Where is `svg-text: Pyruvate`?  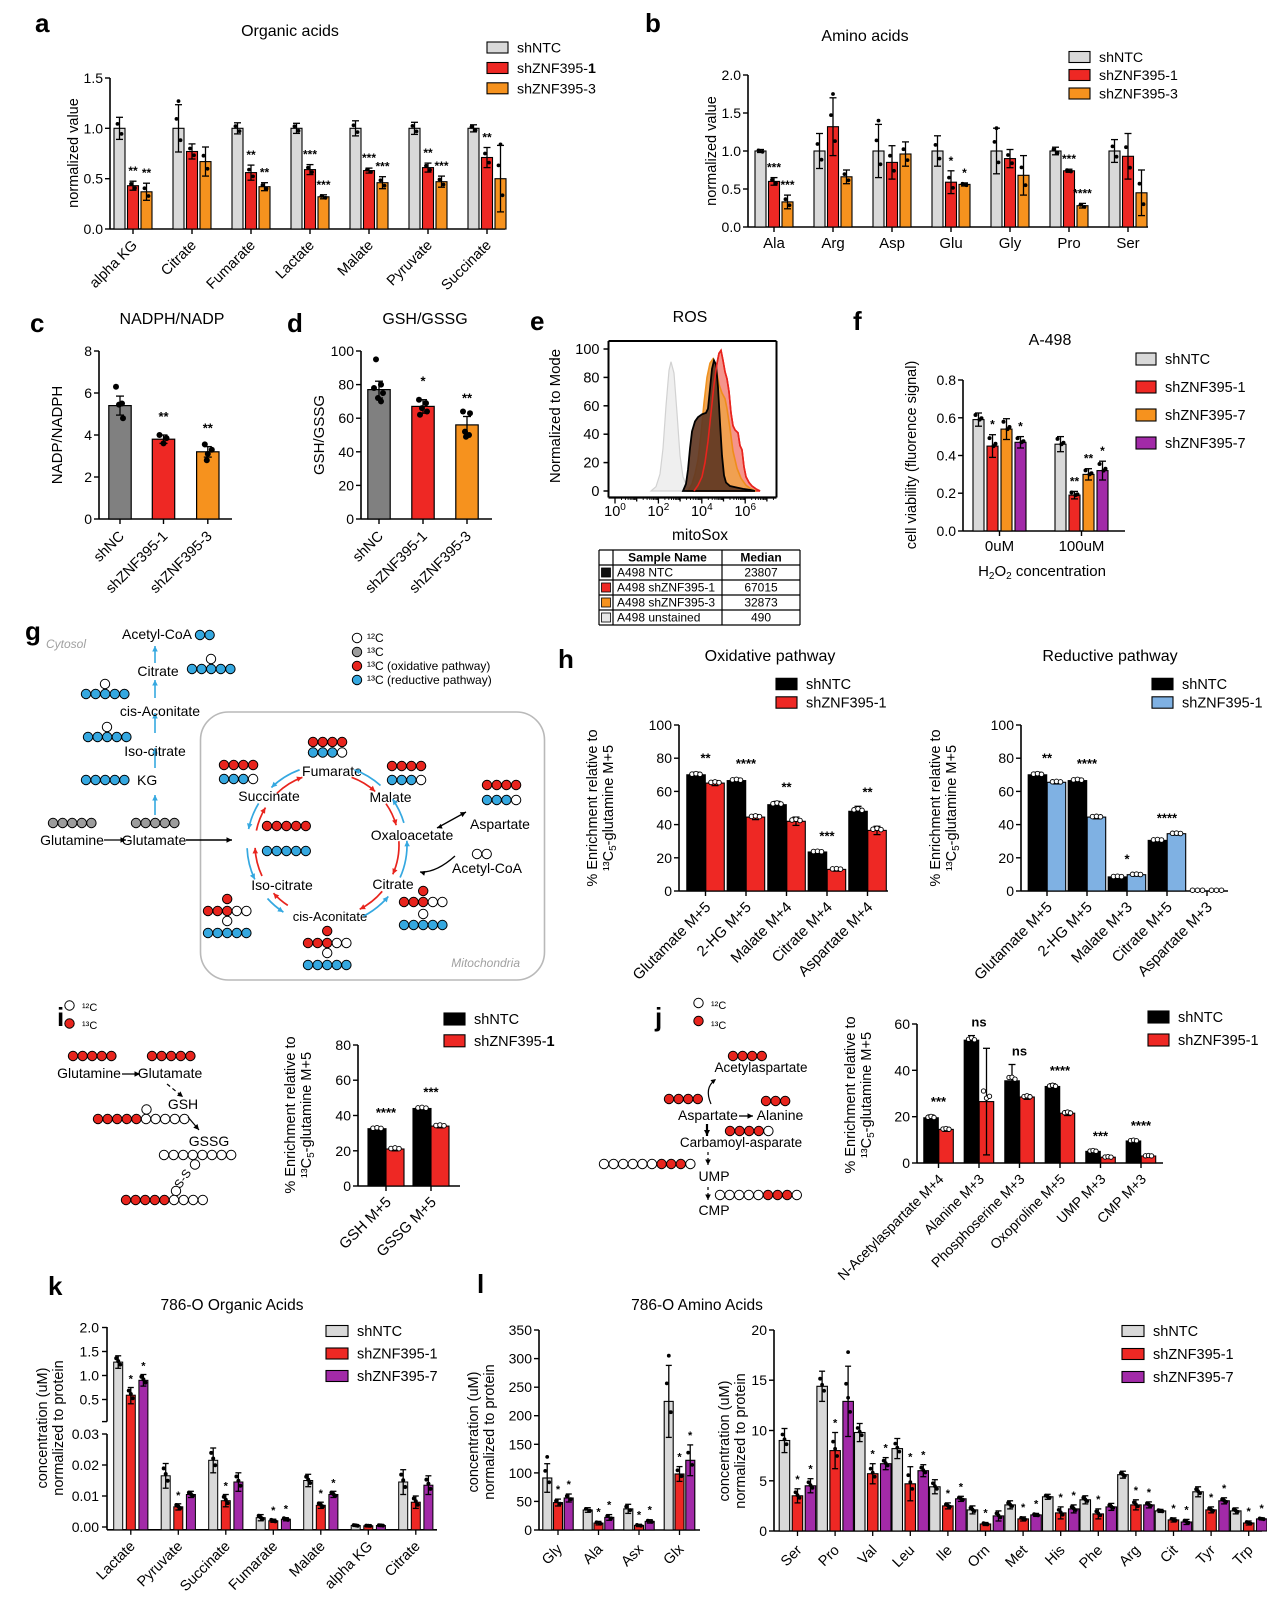 svg-text: Pyruvate is located at coordinates (410, 264).